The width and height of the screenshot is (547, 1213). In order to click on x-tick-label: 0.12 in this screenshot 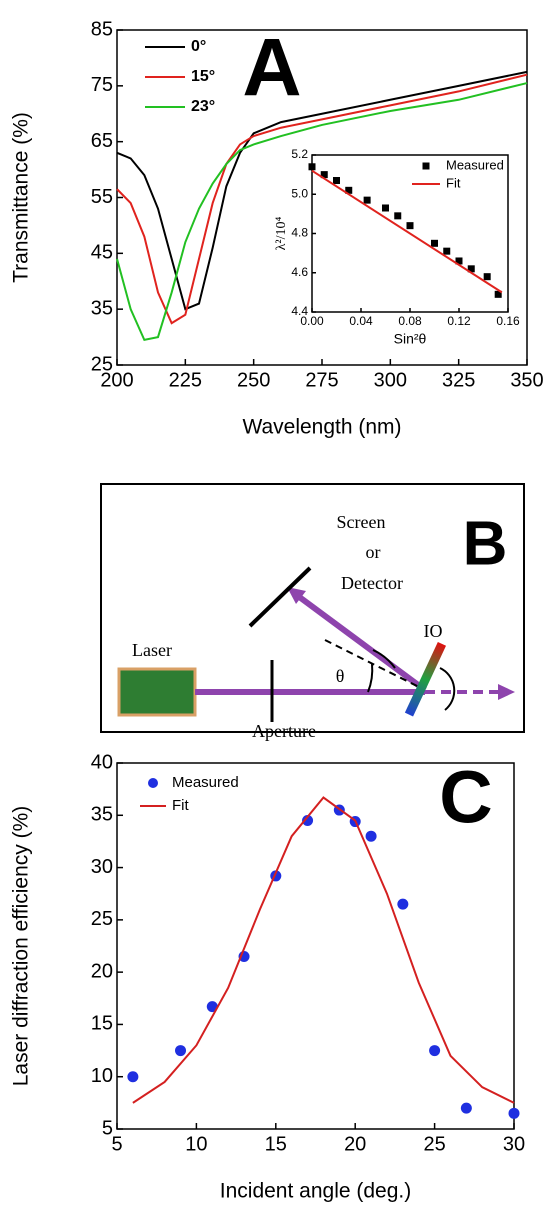, I will do `click(459, 321)`.